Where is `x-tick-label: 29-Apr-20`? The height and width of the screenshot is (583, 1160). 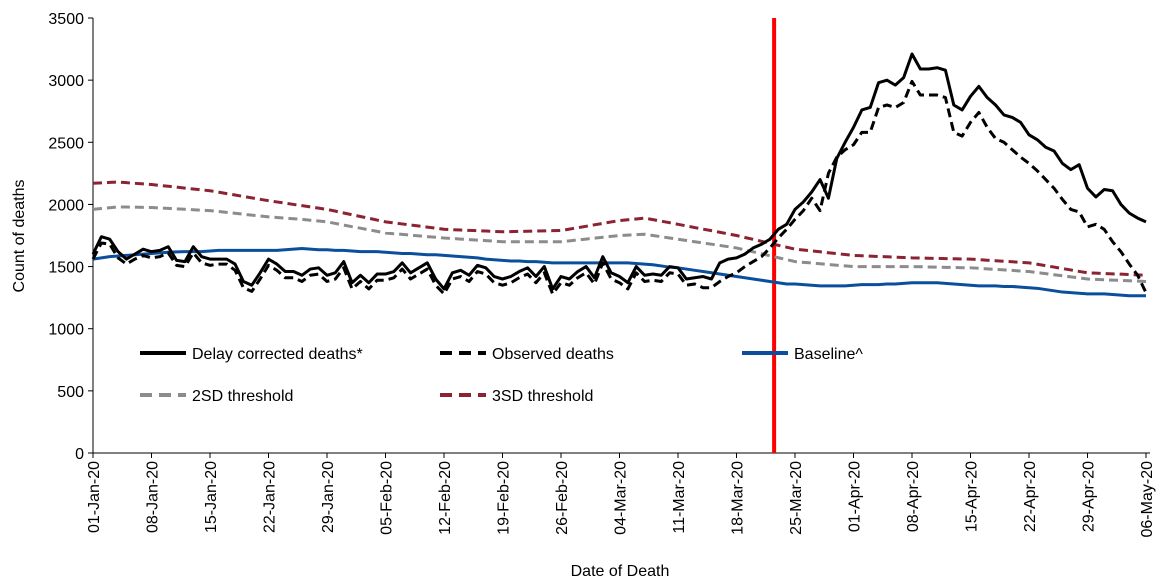
x-tick-label: 29-Apr-20 is located at coordinates (1089, 496).